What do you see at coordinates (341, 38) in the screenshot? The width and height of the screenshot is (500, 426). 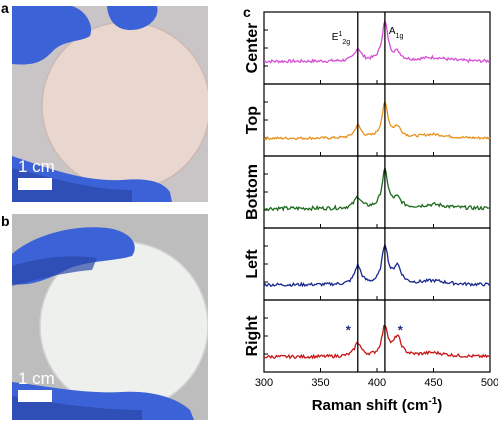 I see `peak-label-e2g: E12g` at bounding box center [341, 38].